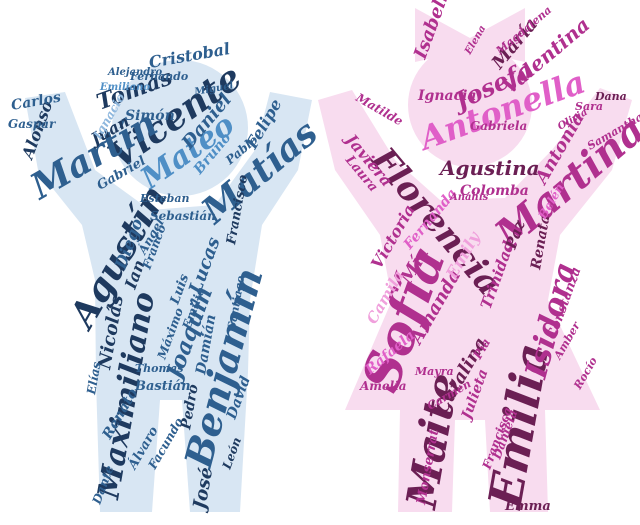 This screenshot has width=640, height=525. I want to click on boy-word: Thomas, so click(159, 368).